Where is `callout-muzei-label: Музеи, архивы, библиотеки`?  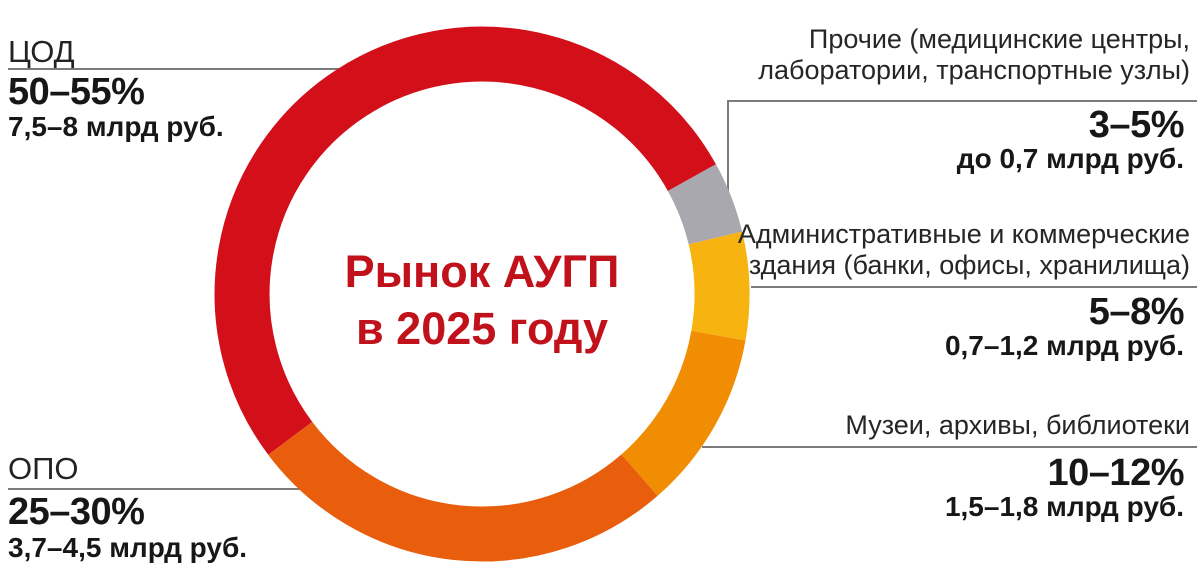
callout-muzei-label: Музеи, архивы, библиотеки is located at coordinates (1017, 425).